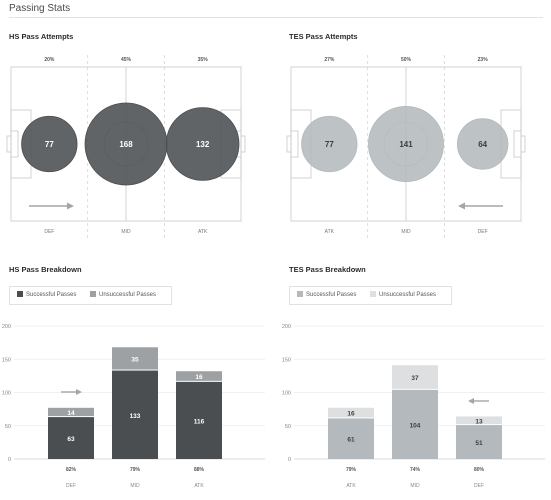 The height and width of the screenshot is (500, 551). I want to click on bubble-value: 64, so click(482, 144).